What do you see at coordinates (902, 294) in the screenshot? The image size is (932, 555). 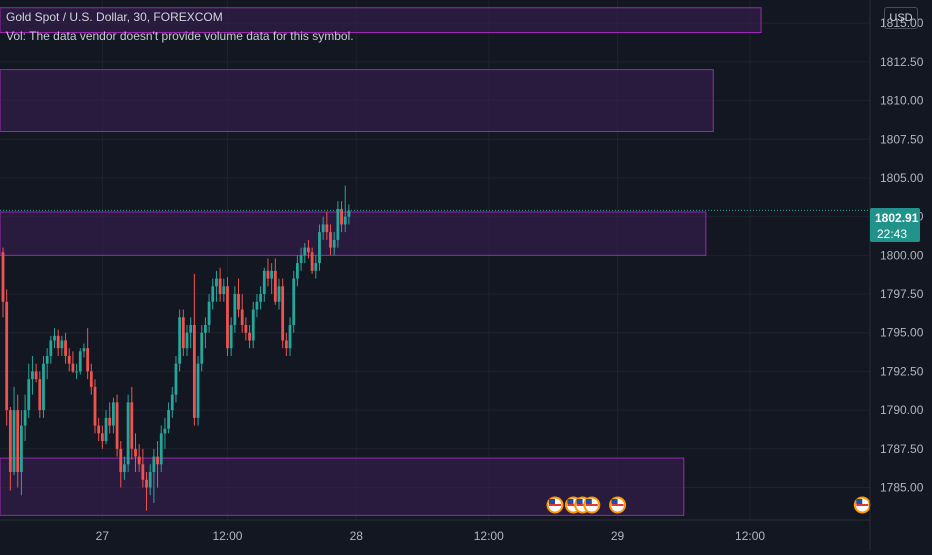 I see `price-tick-label: 1797.50` at bounding box center [902, 294].